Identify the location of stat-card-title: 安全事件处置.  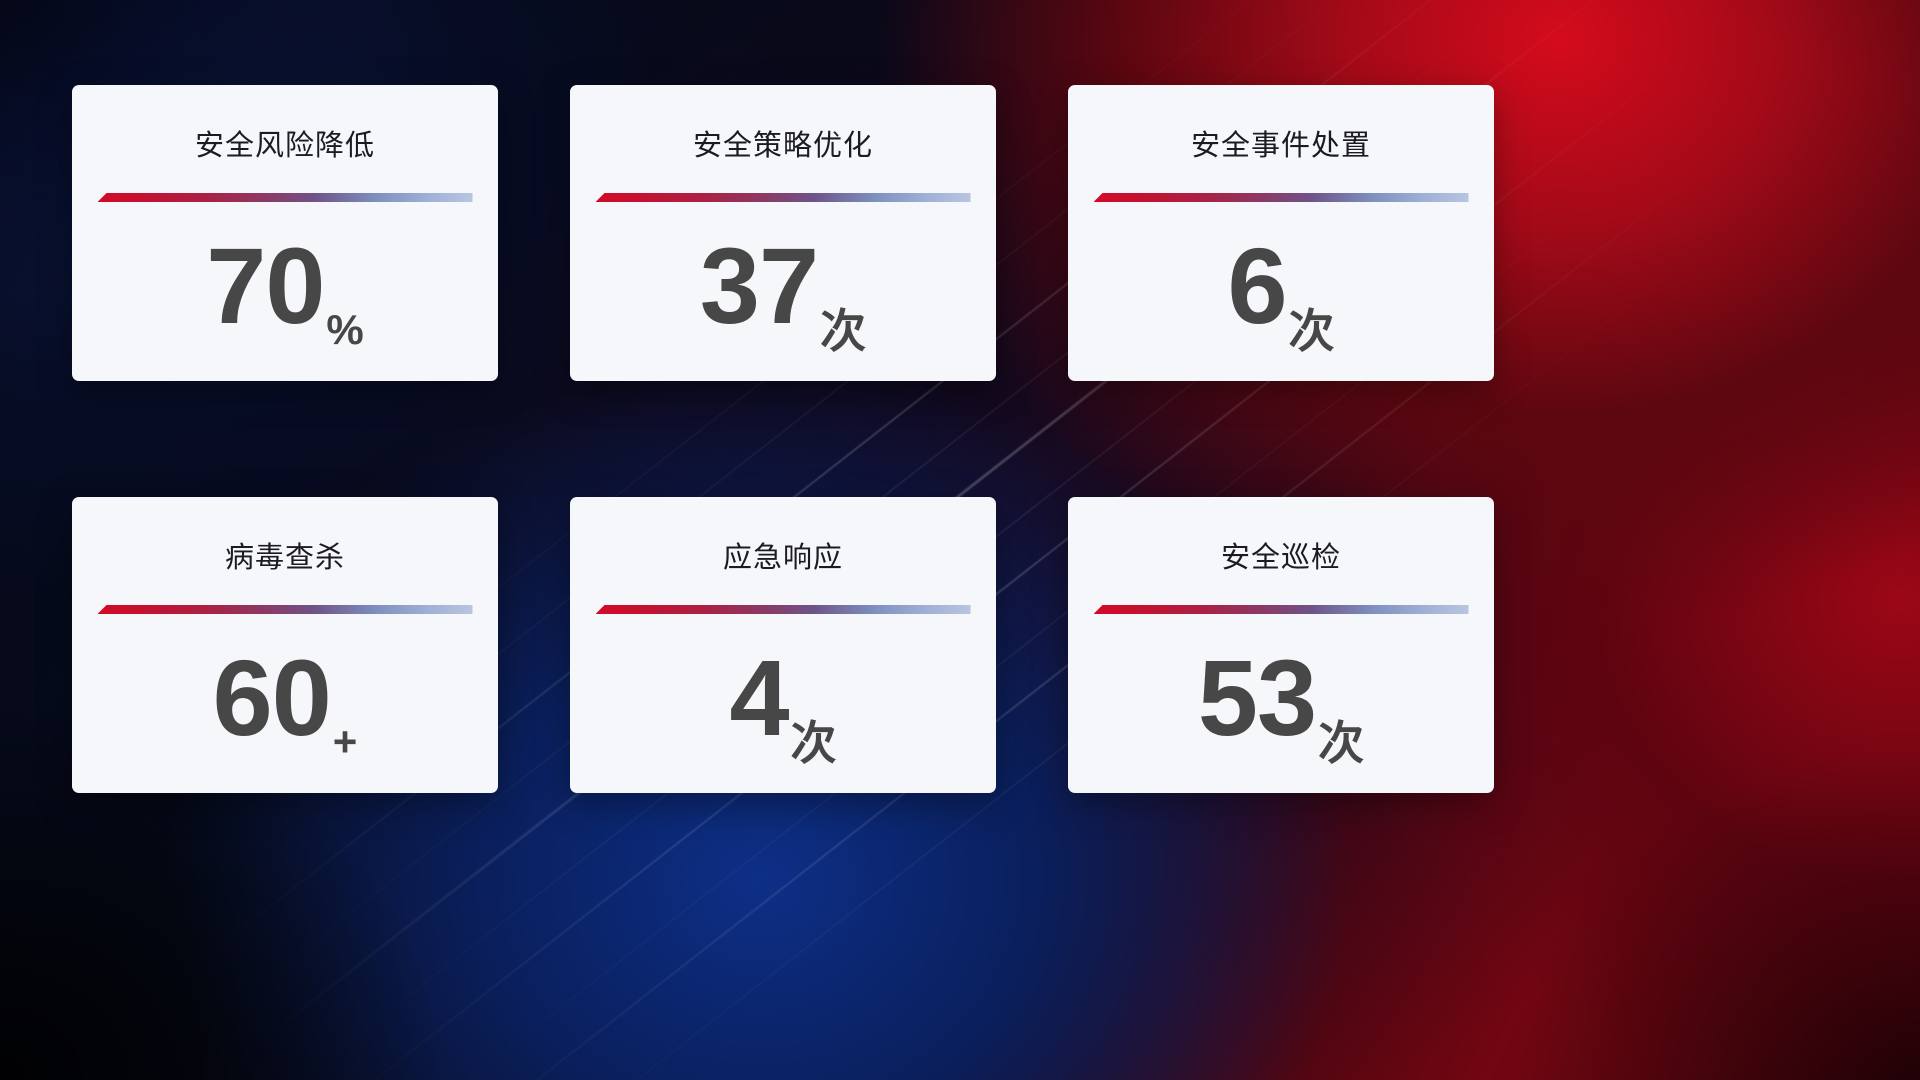
(1280, 146).